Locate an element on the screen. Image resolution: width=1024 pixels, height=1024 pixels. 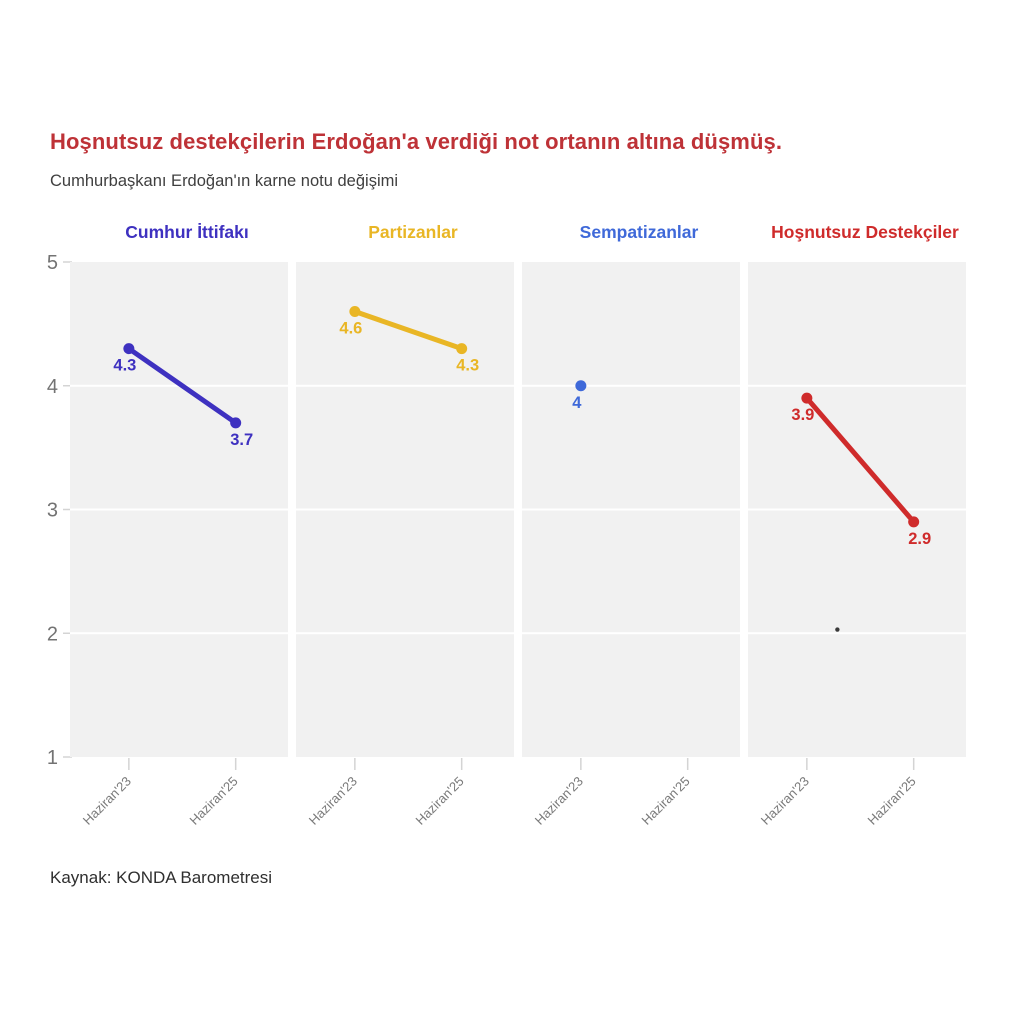
y-tick-label: 1 is located at coordinates (52, 758).